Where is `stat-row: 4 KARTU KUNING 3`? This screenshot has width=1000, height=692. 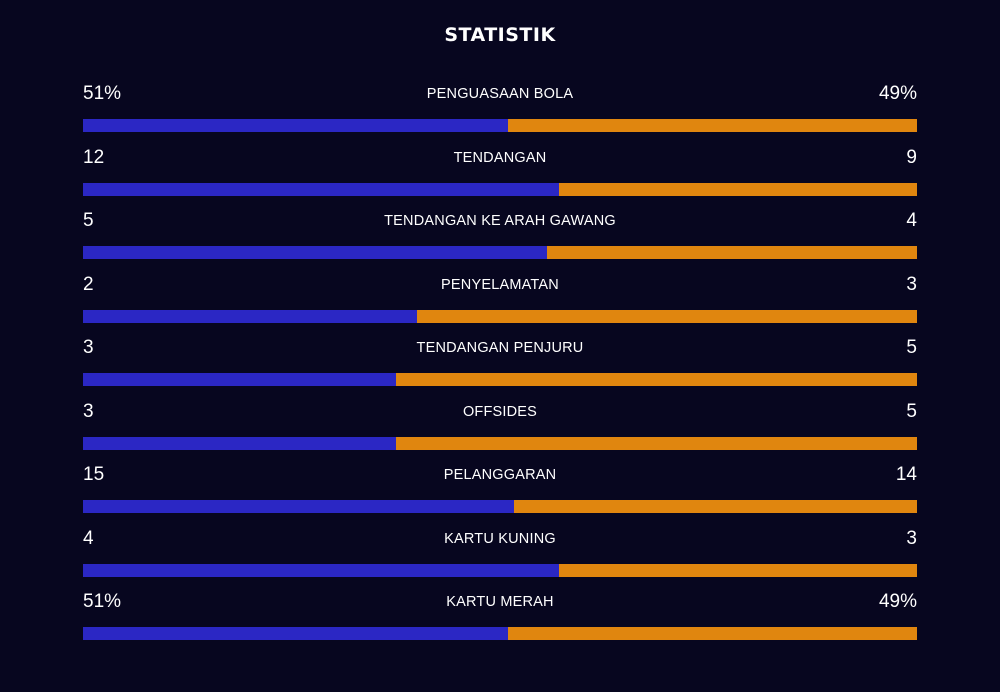 stat-row: 4 KARTU KUNING 3 is located at coordinates (500, 552).